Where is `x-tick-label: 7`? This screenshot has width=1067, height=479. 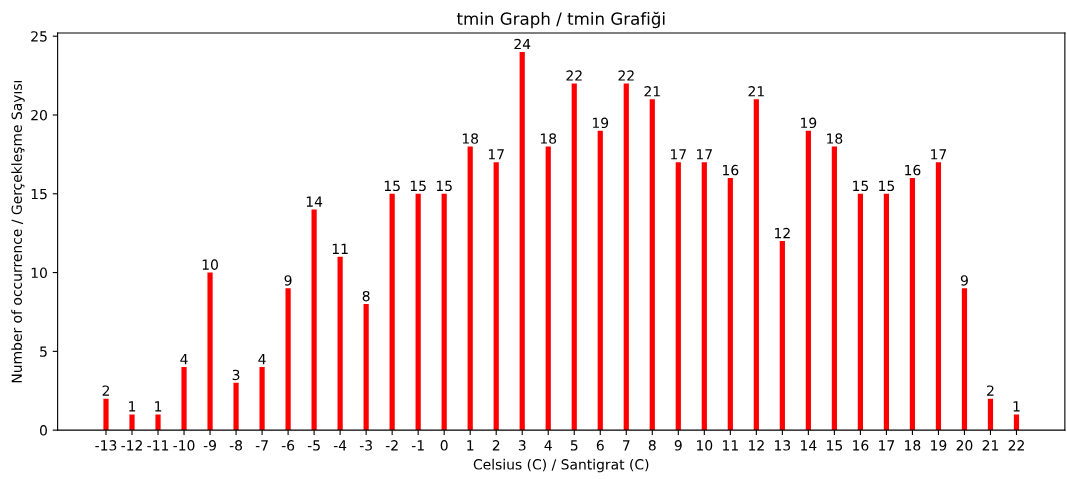 x-tick-label: 7 is located at coordinates (626, 445).